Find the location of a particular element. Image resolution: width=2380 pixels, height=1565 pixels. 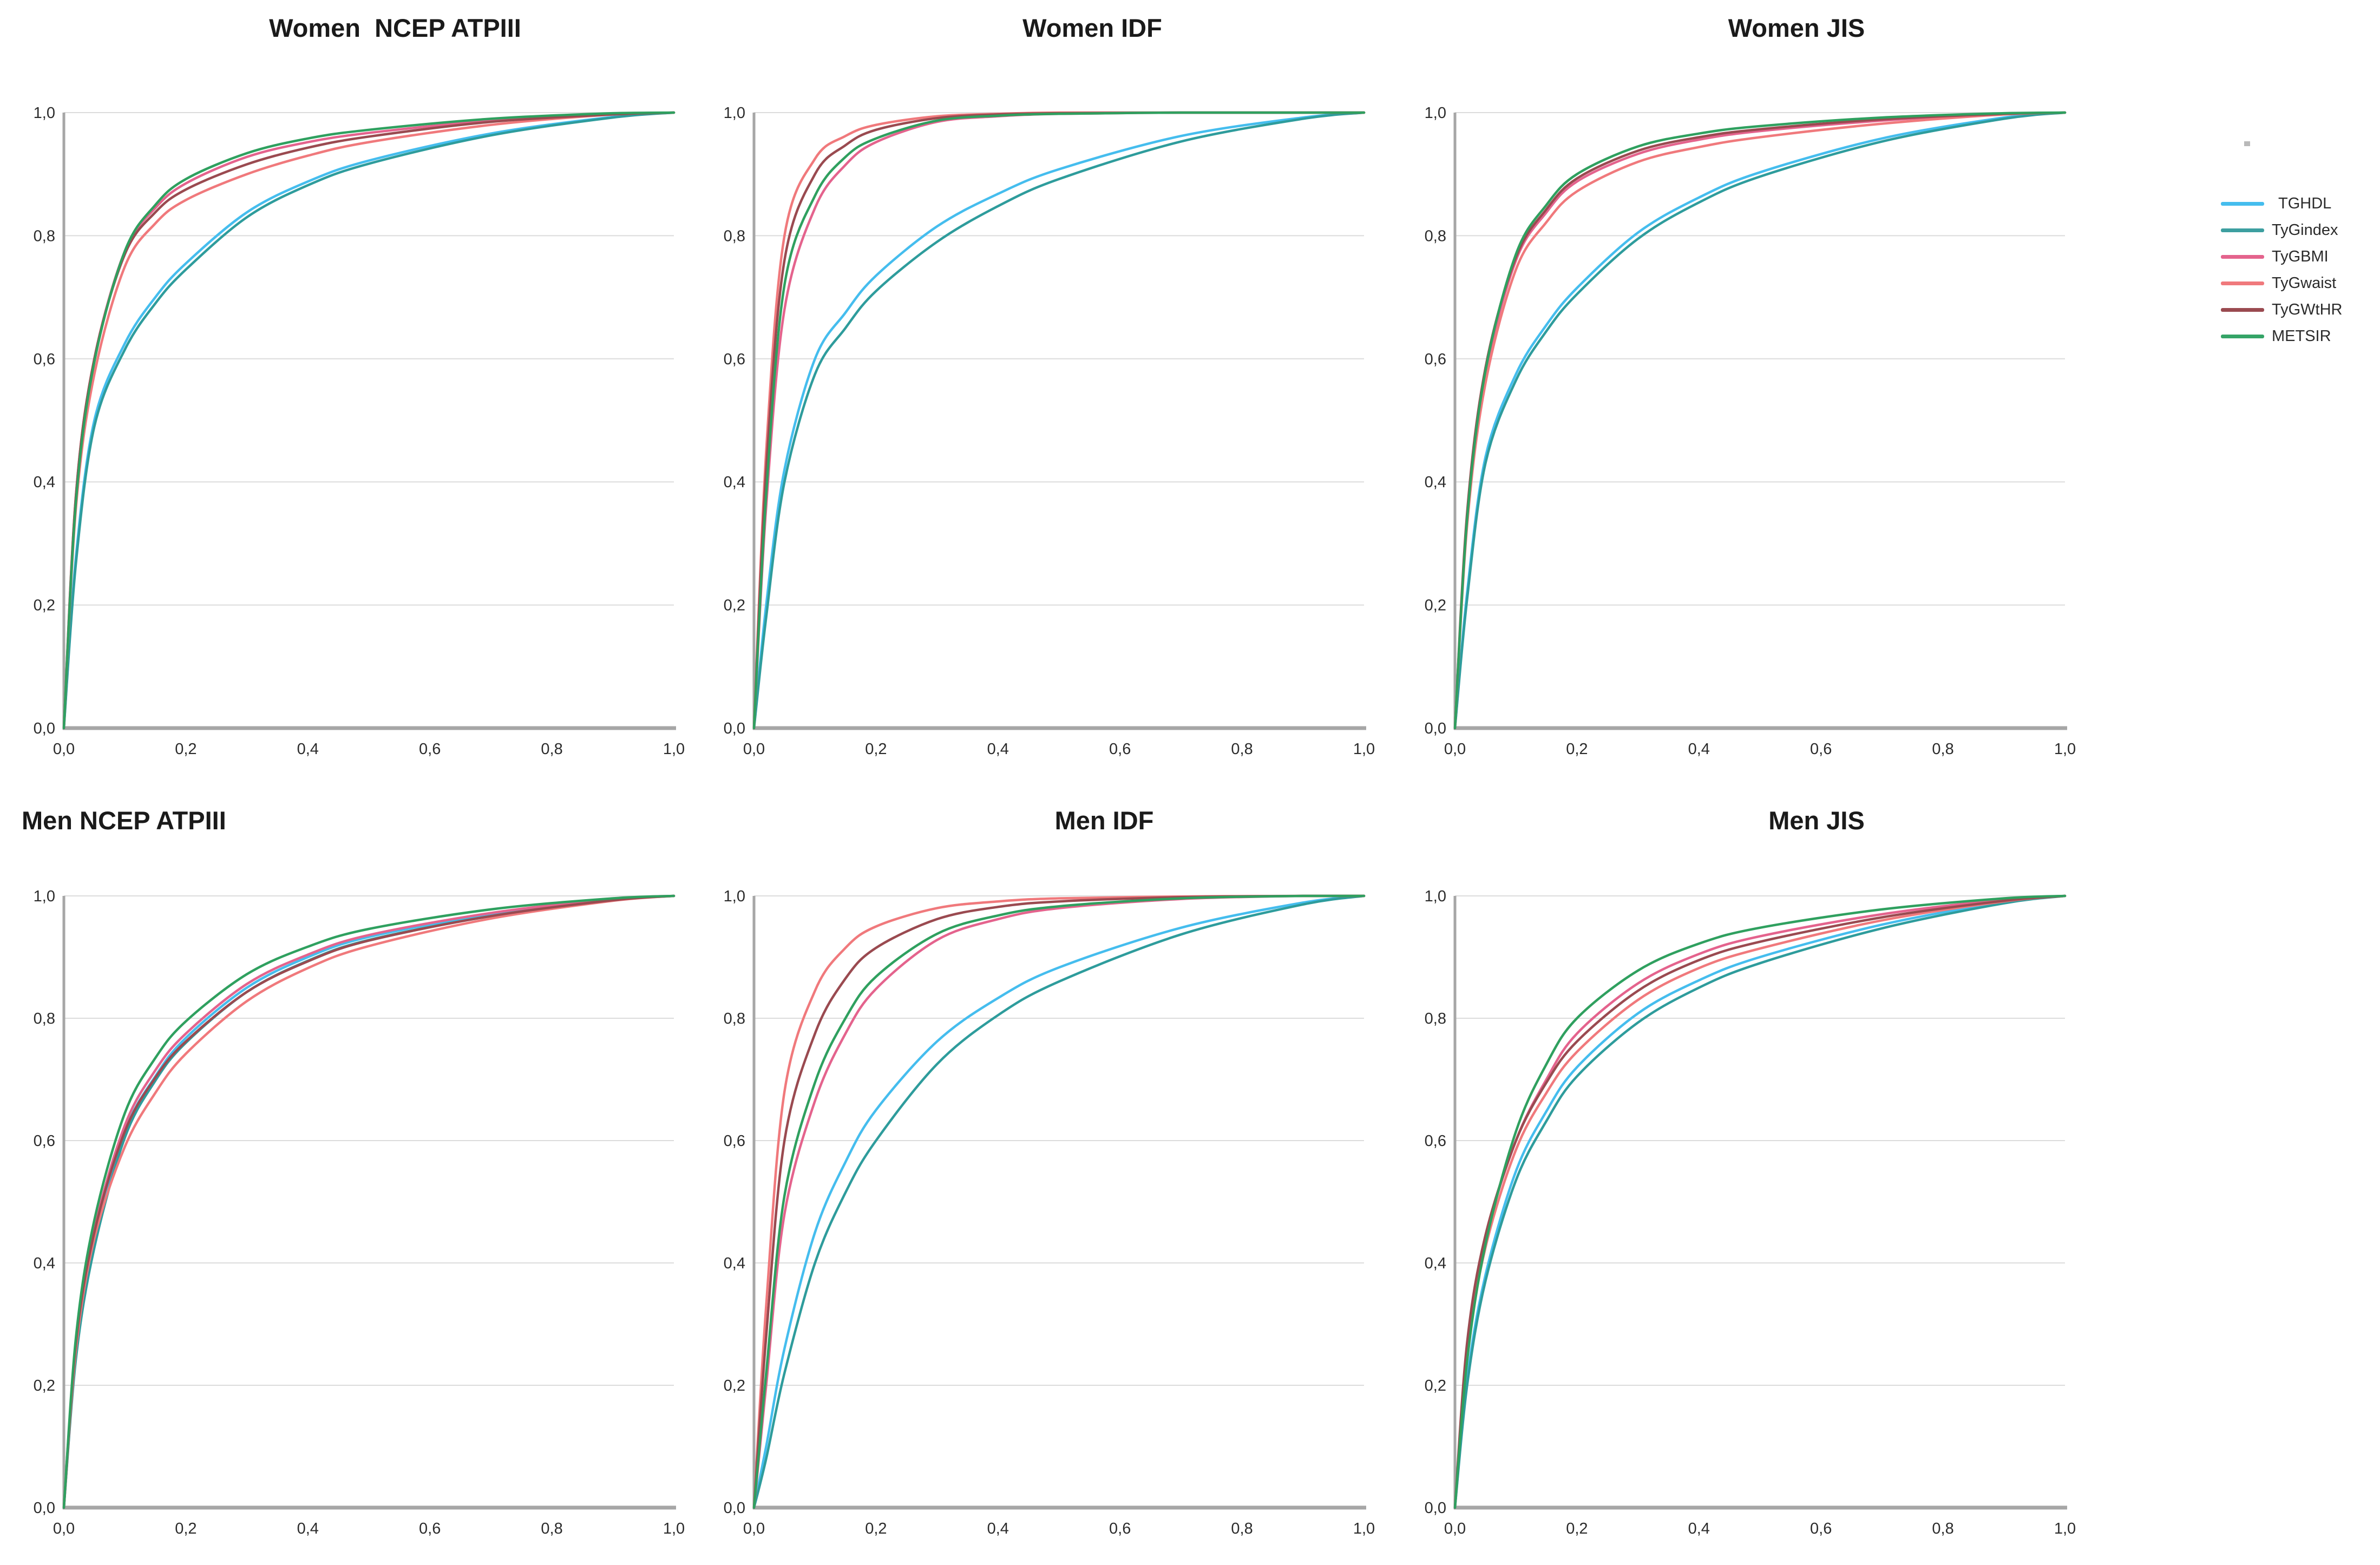

legend-item-tygbmi: TyGBMI is located at coordinates (2282, 257).